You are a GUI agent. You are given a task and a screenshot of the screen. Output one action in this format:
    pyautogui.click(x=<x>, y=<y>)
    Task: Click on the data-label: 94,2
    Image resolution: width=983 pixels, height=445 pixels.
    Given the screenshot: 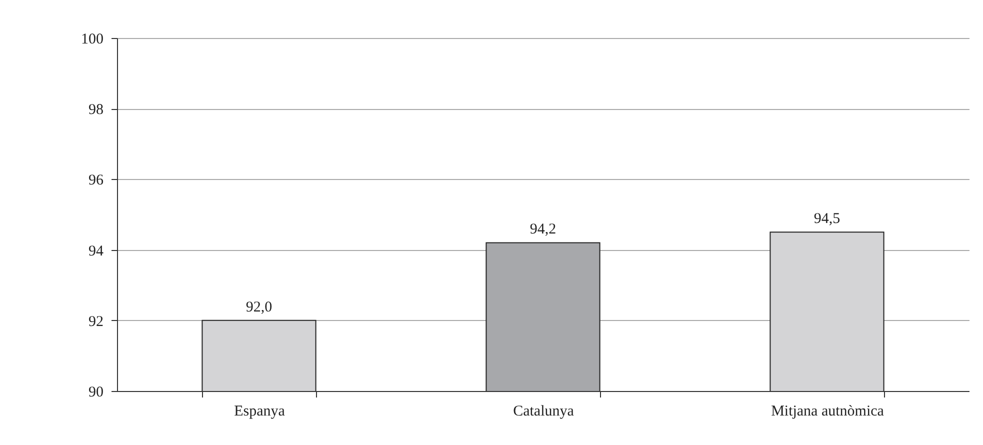 What is the action you would take?
    pyautogui.click(x=543, y=230)
    